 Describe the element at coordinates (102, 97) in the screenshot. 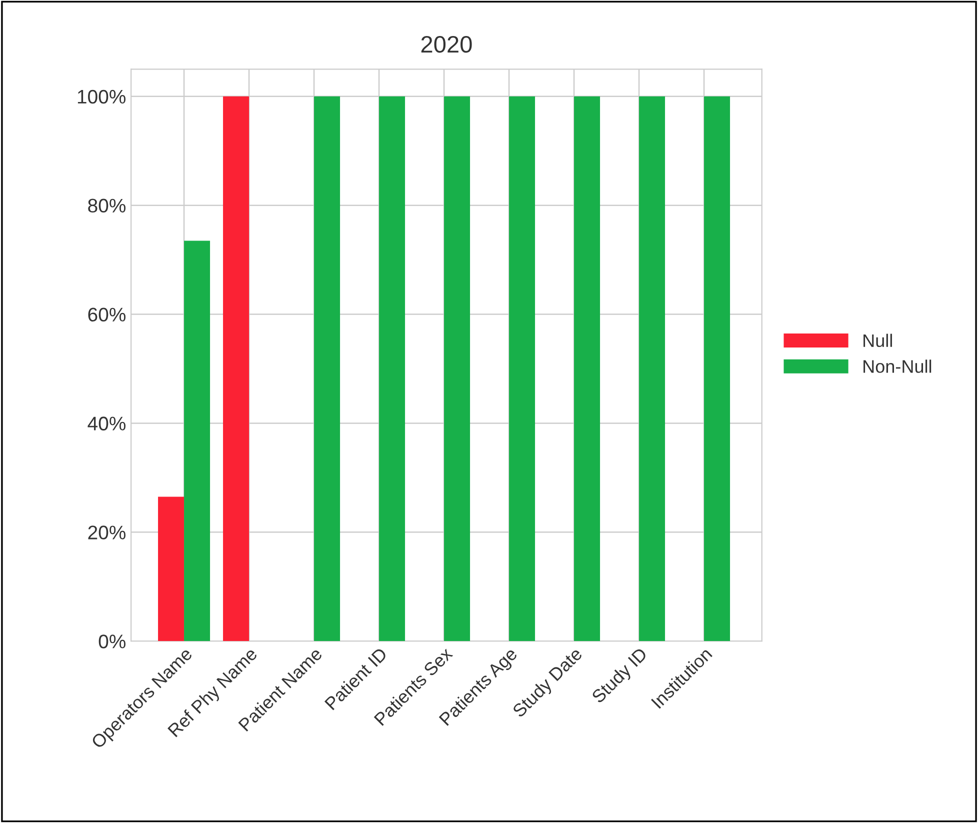

I see `y-tick-label: 100%` at that location.